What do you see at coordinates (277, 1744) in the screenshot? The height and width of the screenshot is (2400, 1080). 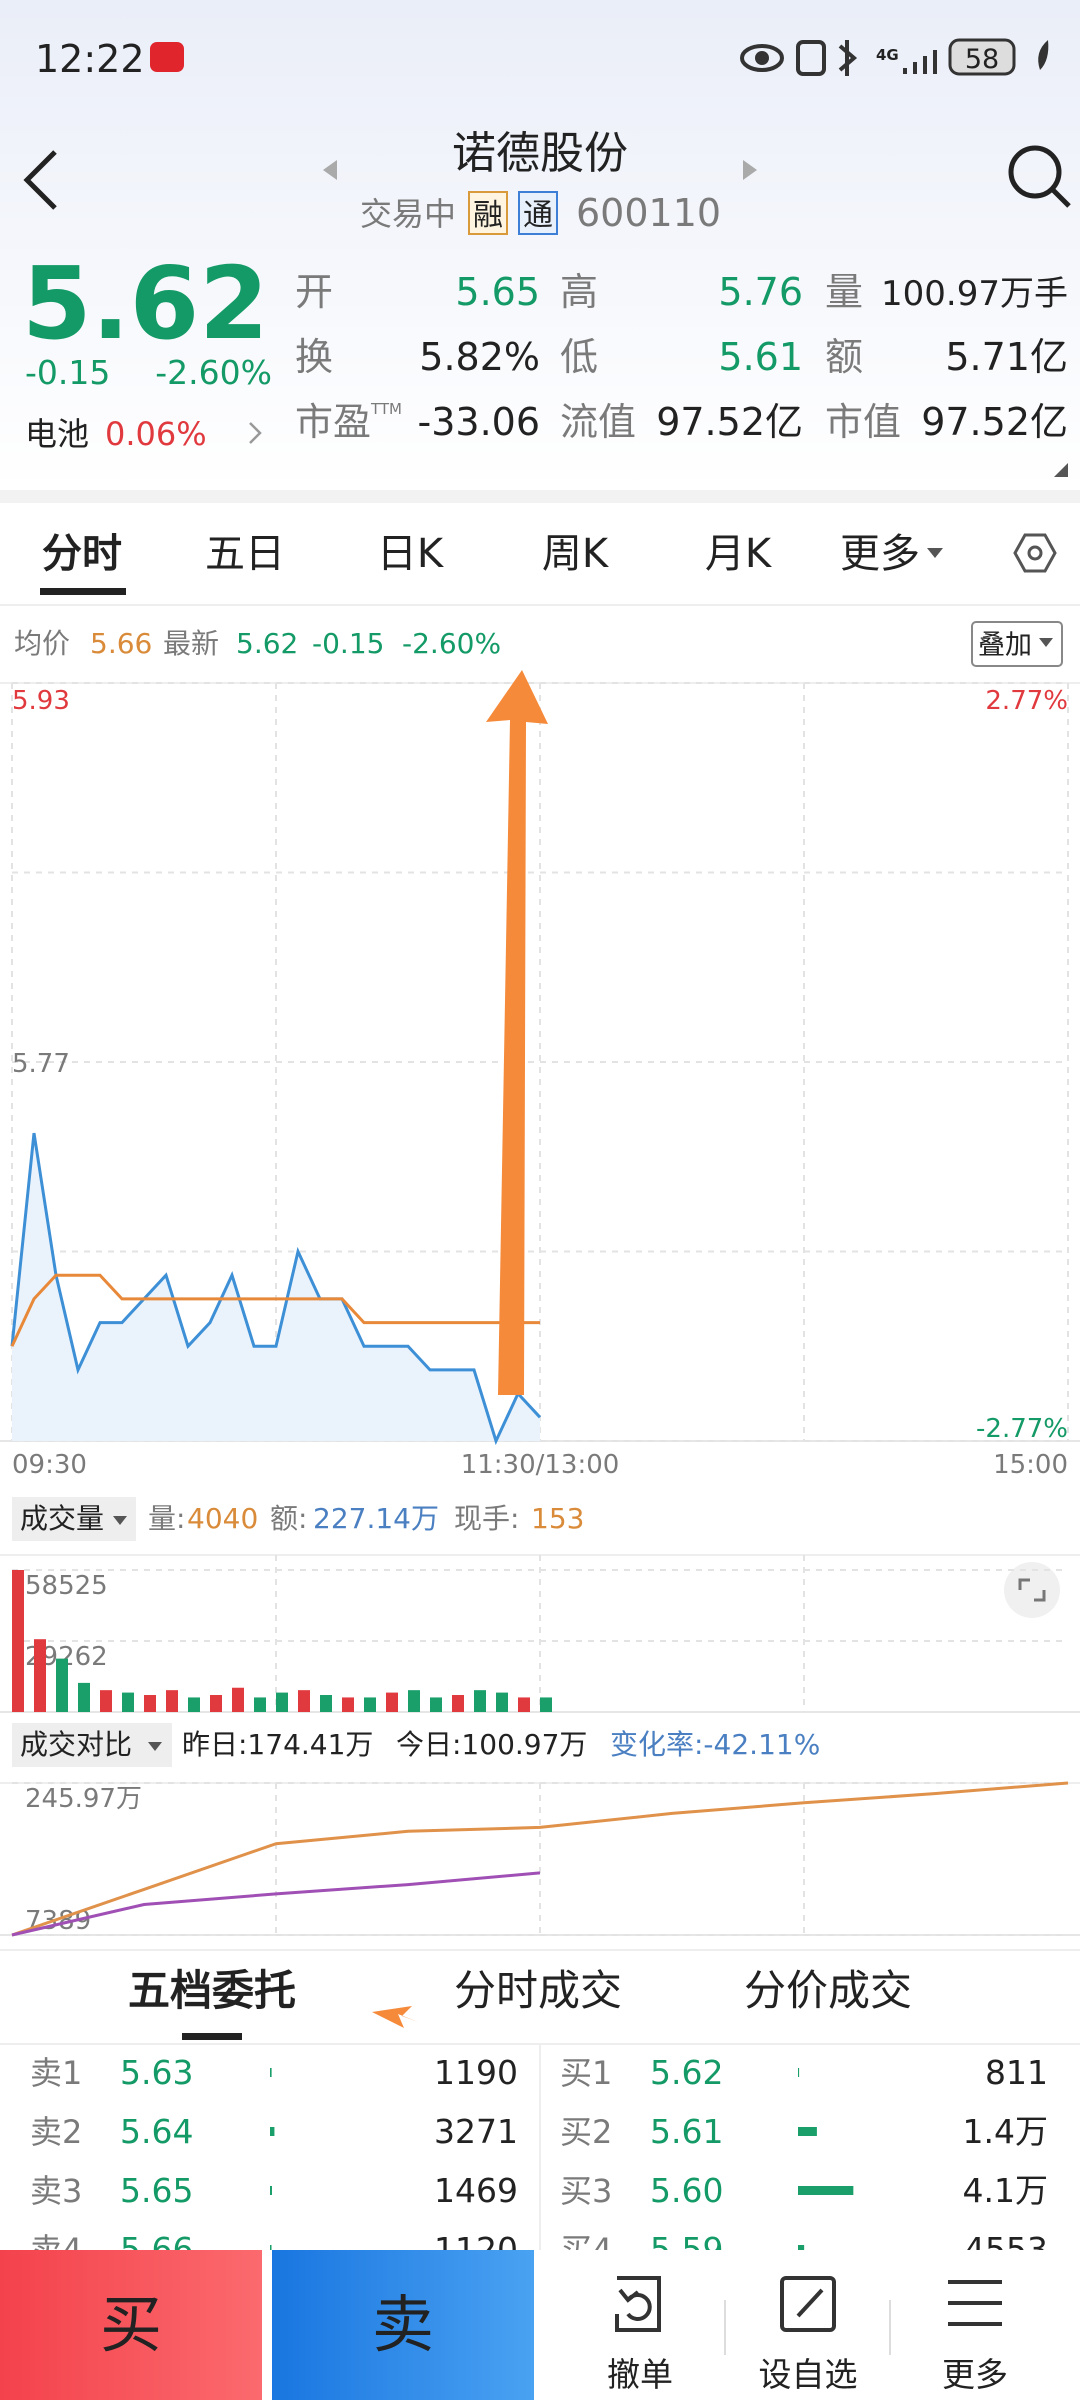 I see `yesterday-volume: 昨日:174.41万` at bounding box center [277, 1744].